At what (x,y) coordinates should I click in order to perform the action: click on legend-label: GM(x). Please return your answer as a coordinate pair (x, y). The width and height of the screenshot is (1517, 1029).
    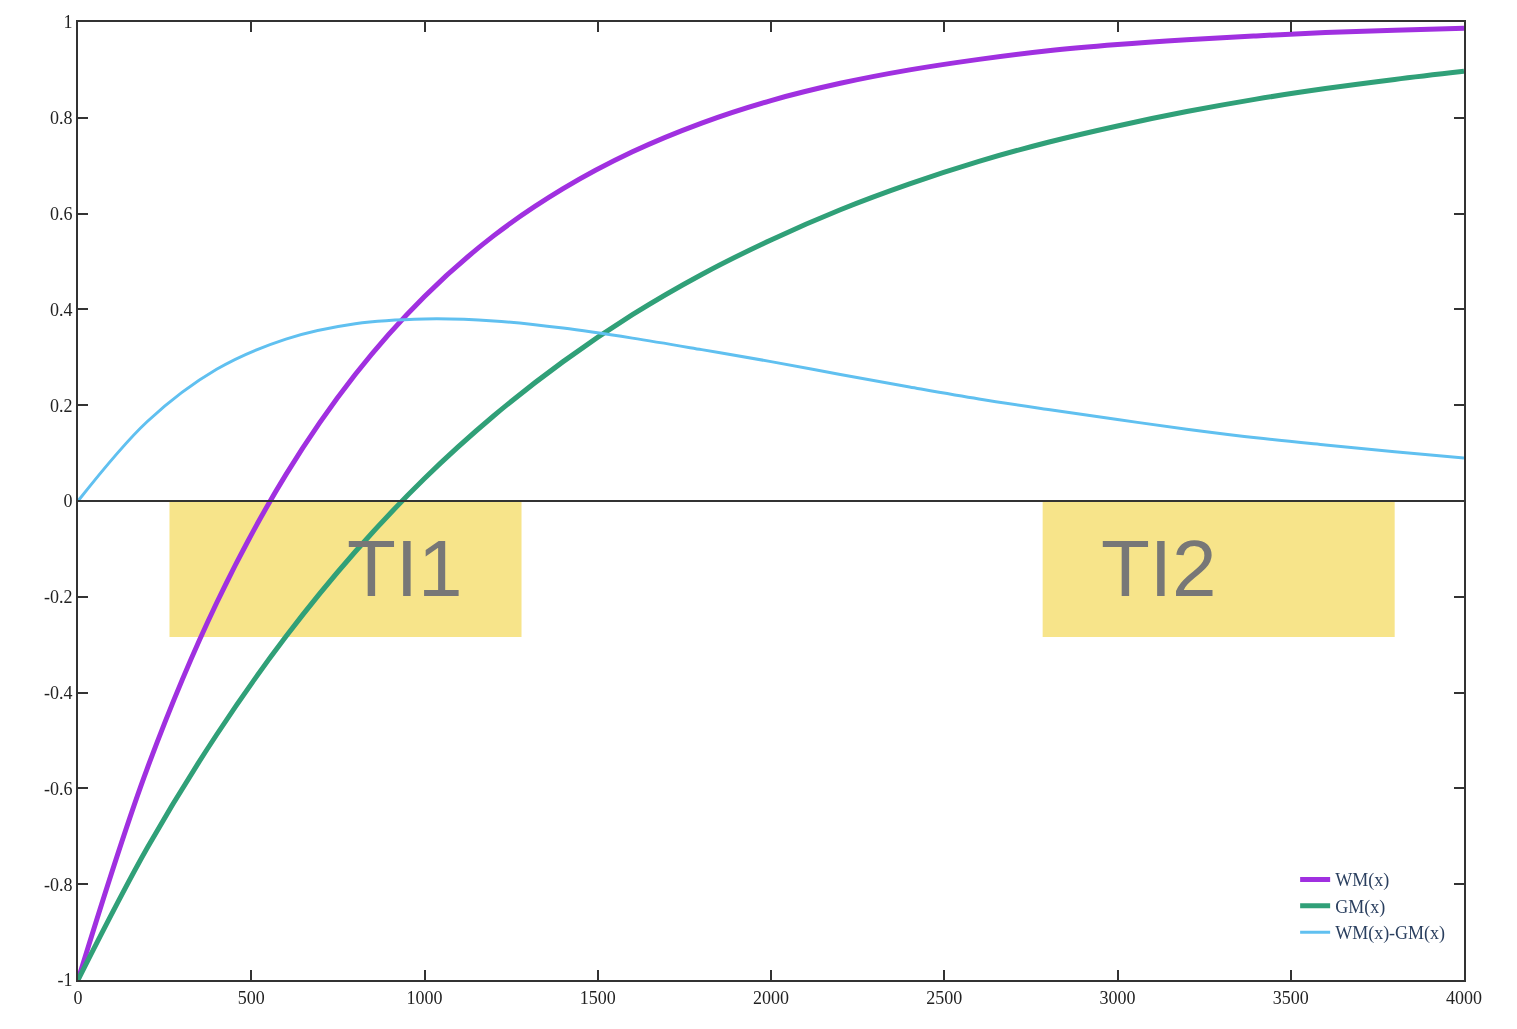
    Looking at the image, I should click on (1360, 907).